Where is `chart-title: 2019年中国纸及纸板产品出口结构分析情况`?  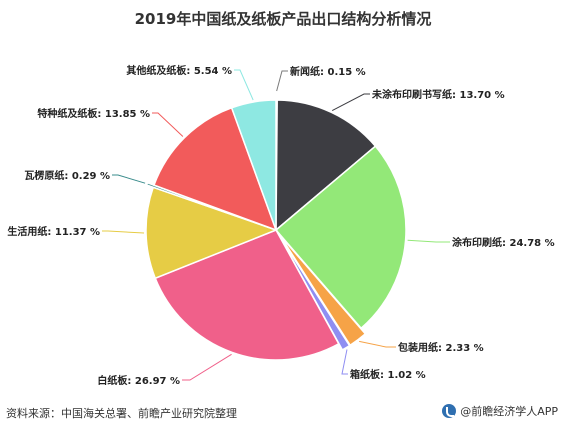 chart-title: 2019年中国纸及纸板产品出口结构分析情况 is located at coordinates (283, 19).